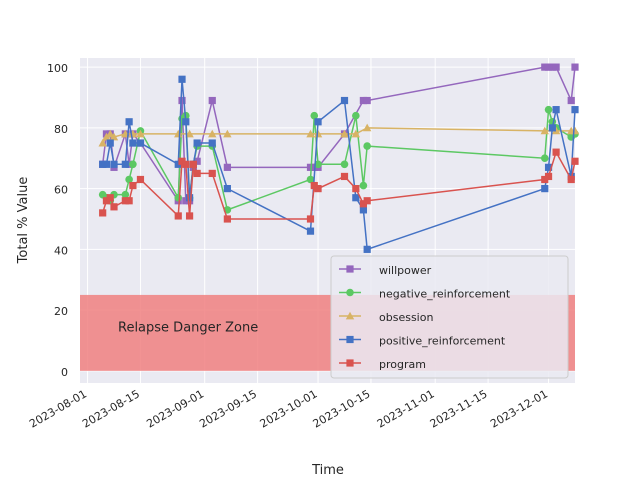  Describe the element at coordinates (406, 408) in the screenshot. I see `x-tick-label: 2023-11-01` at that location.